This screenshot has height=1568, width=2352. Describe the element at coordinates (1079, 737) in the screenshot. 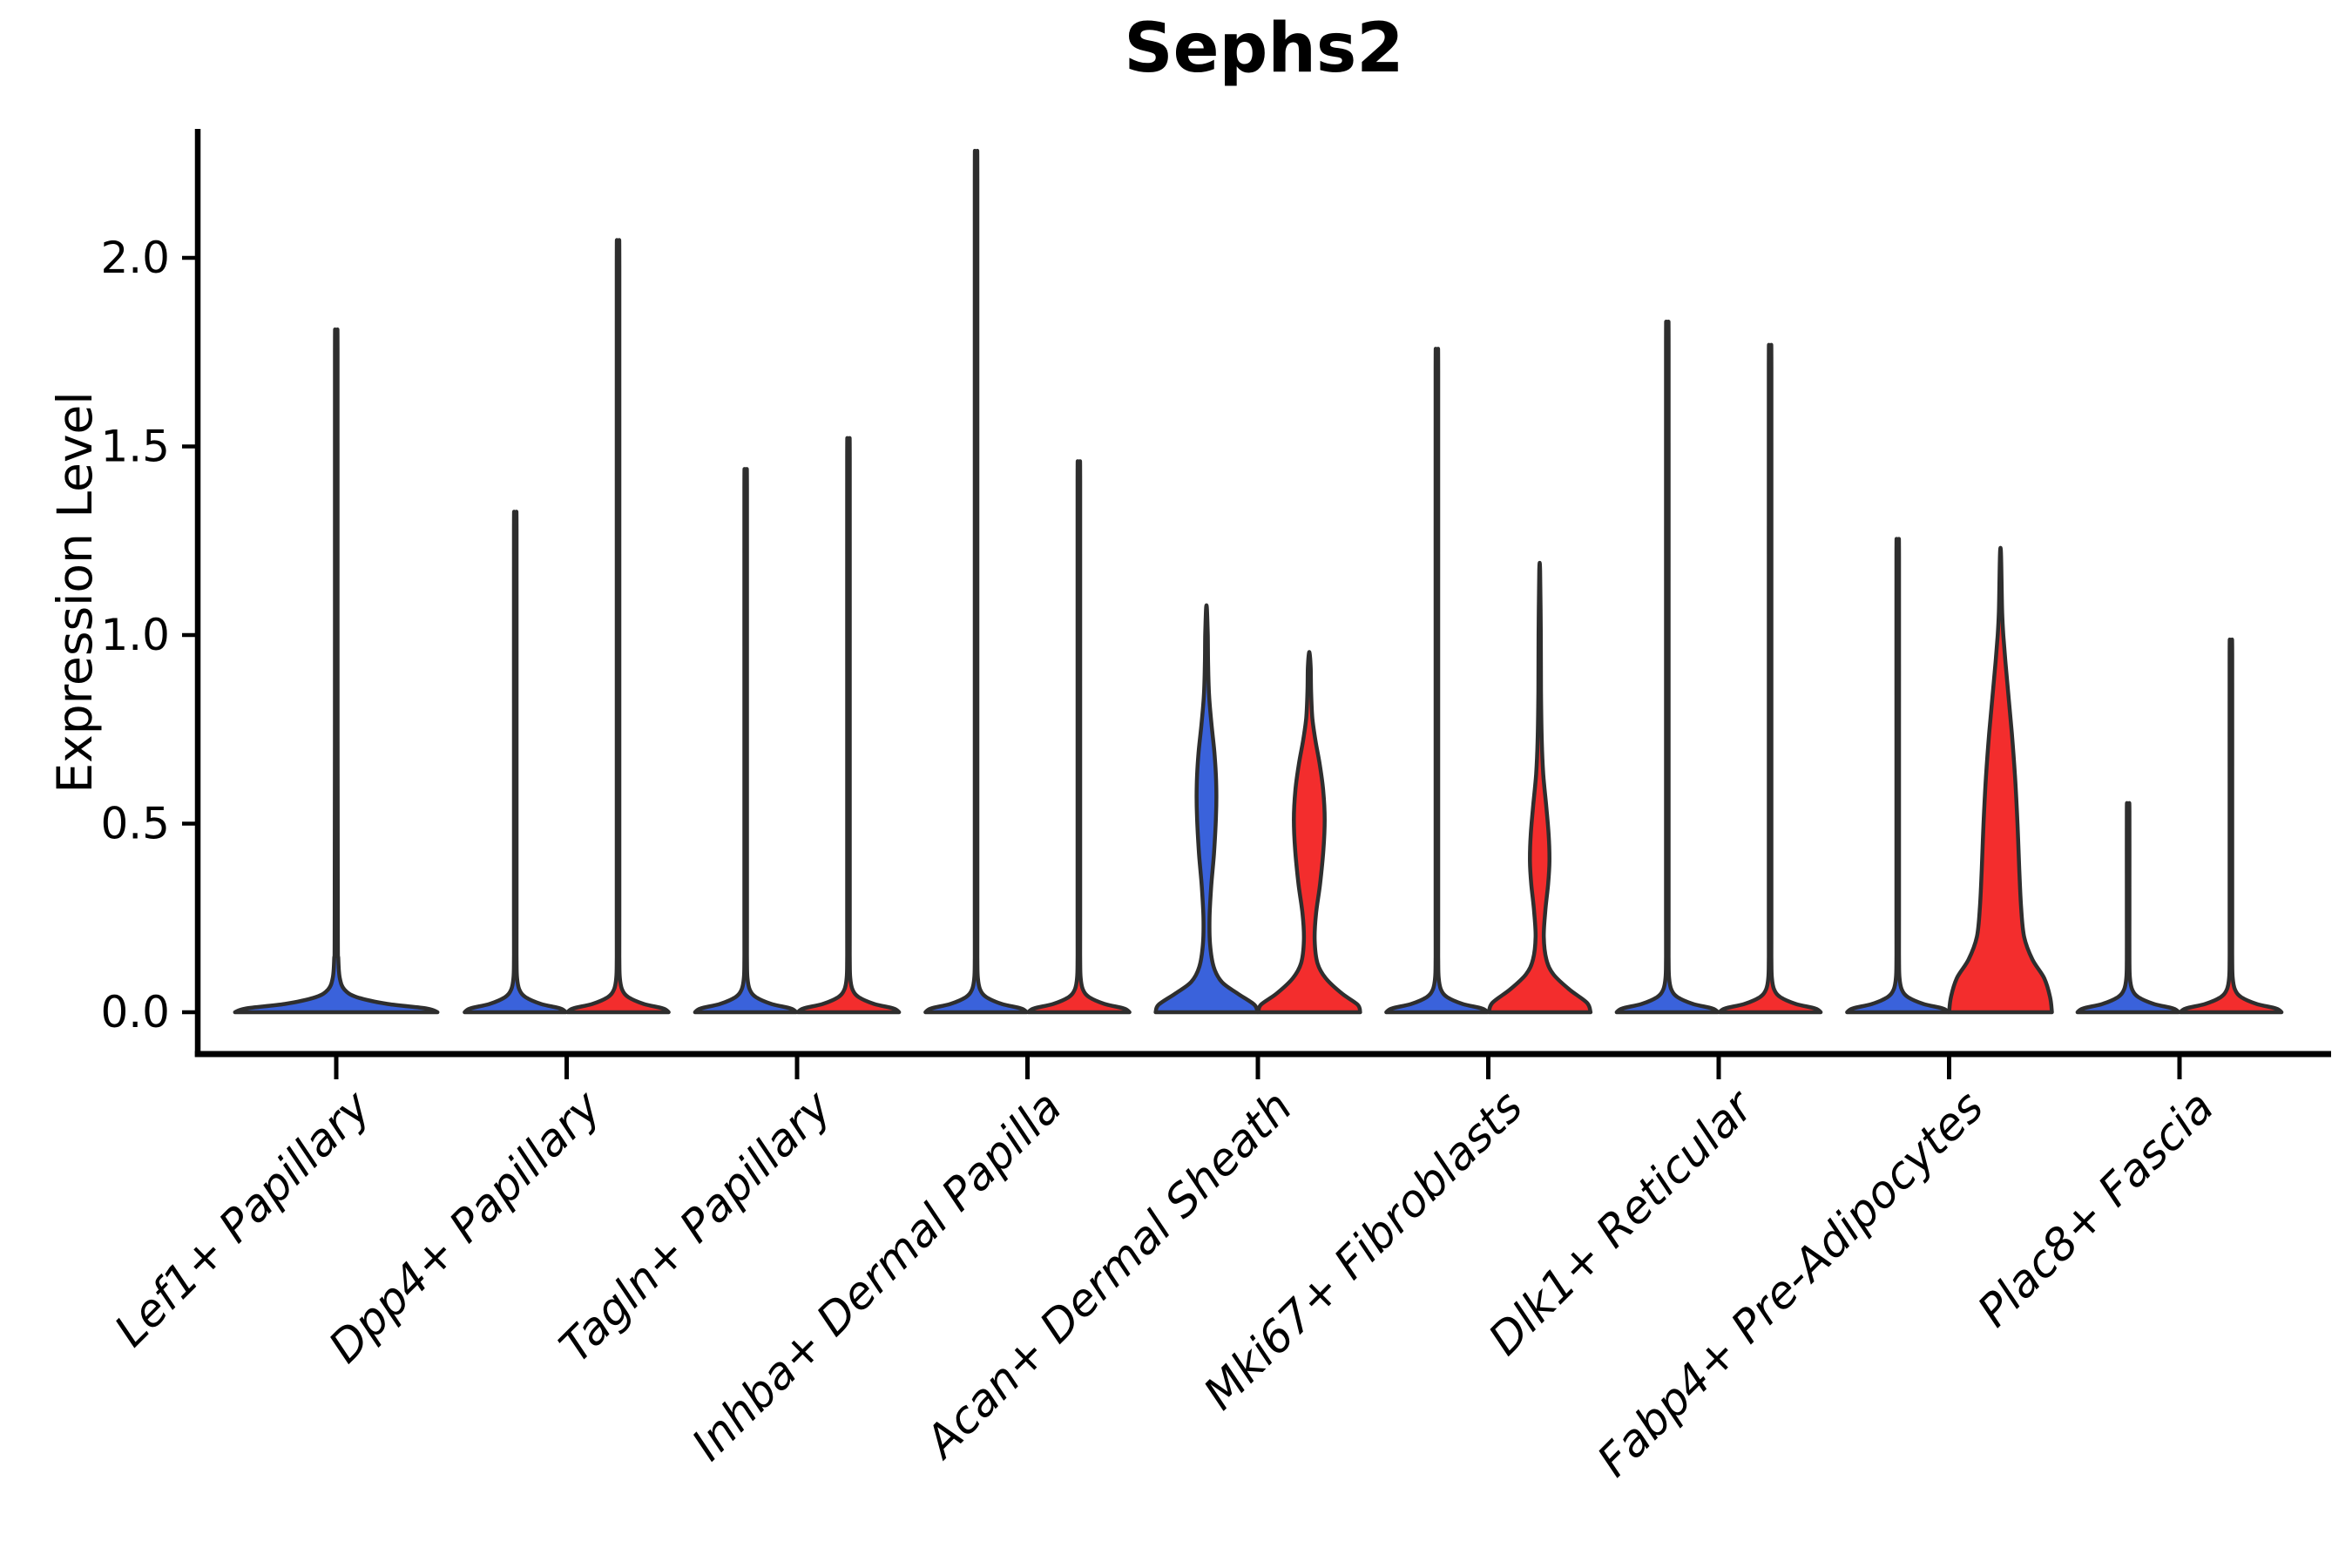

I see `violin-inhba-dermal-papilla-group2` at that location.